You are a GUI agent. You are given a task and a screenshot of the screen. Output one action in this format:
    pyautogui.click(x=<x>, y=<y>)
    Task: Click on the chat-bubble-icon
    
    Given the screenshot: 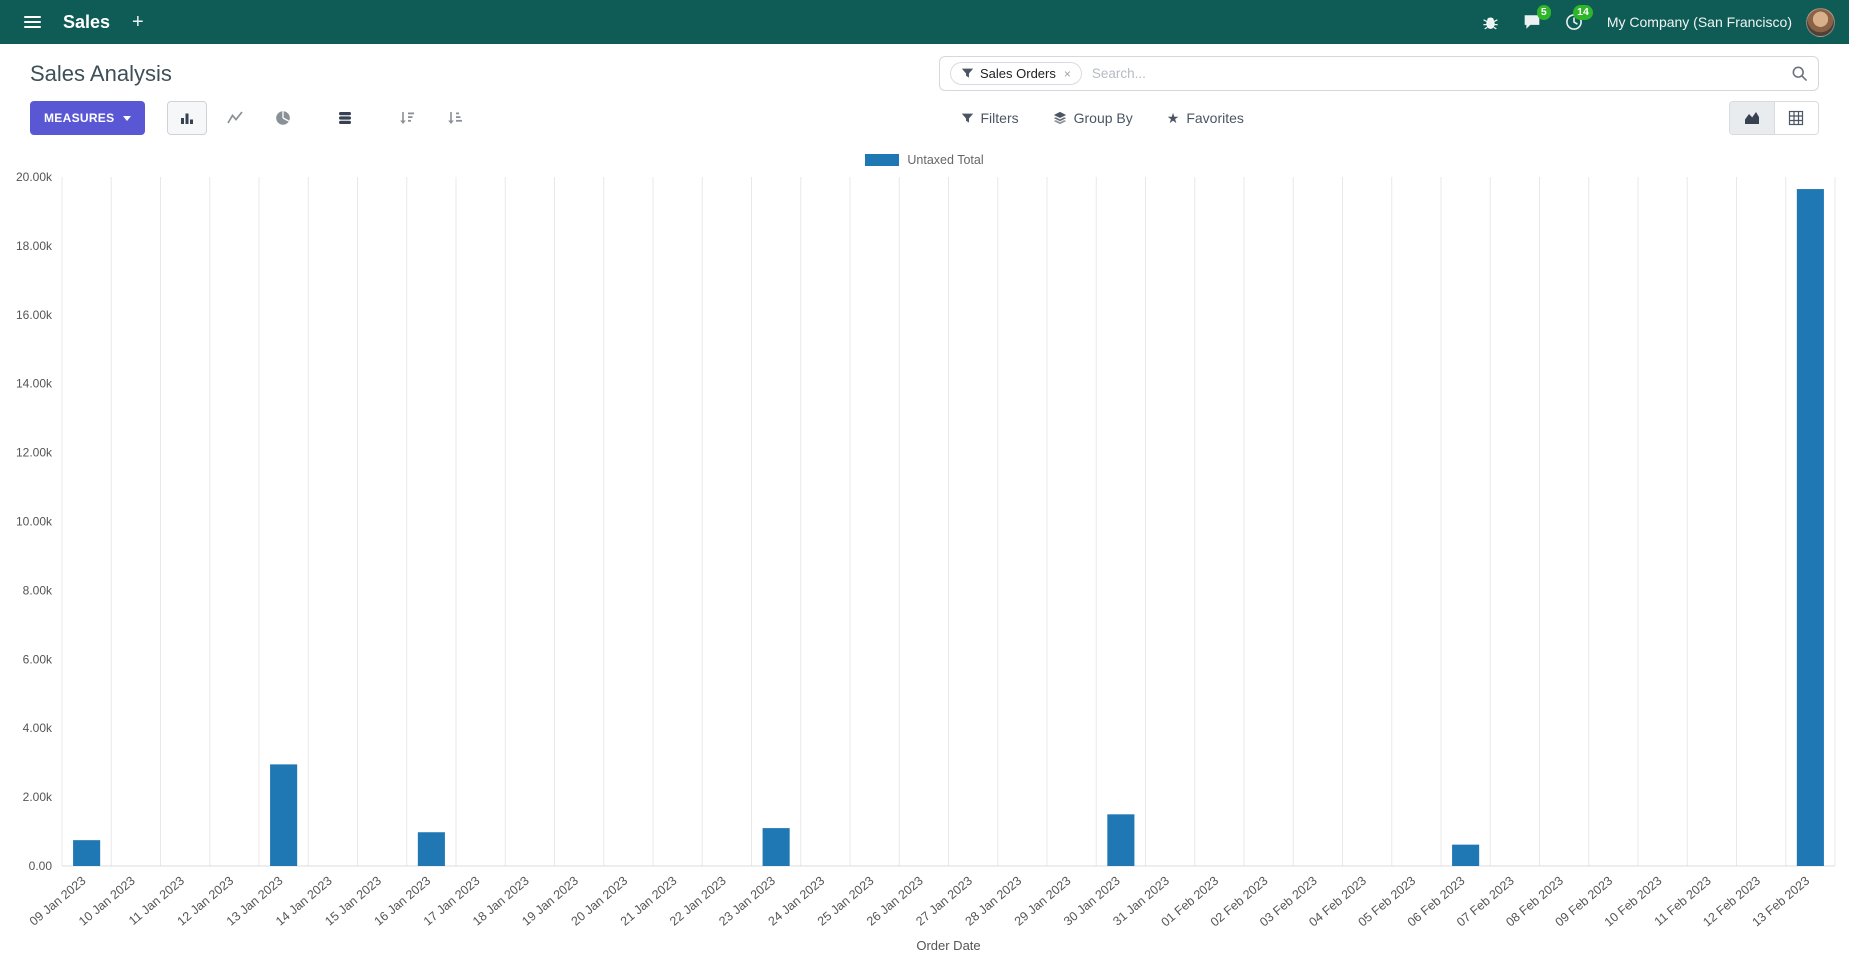 What is the action you would take?
    pyautogui.click(x=1532, y=22)
    